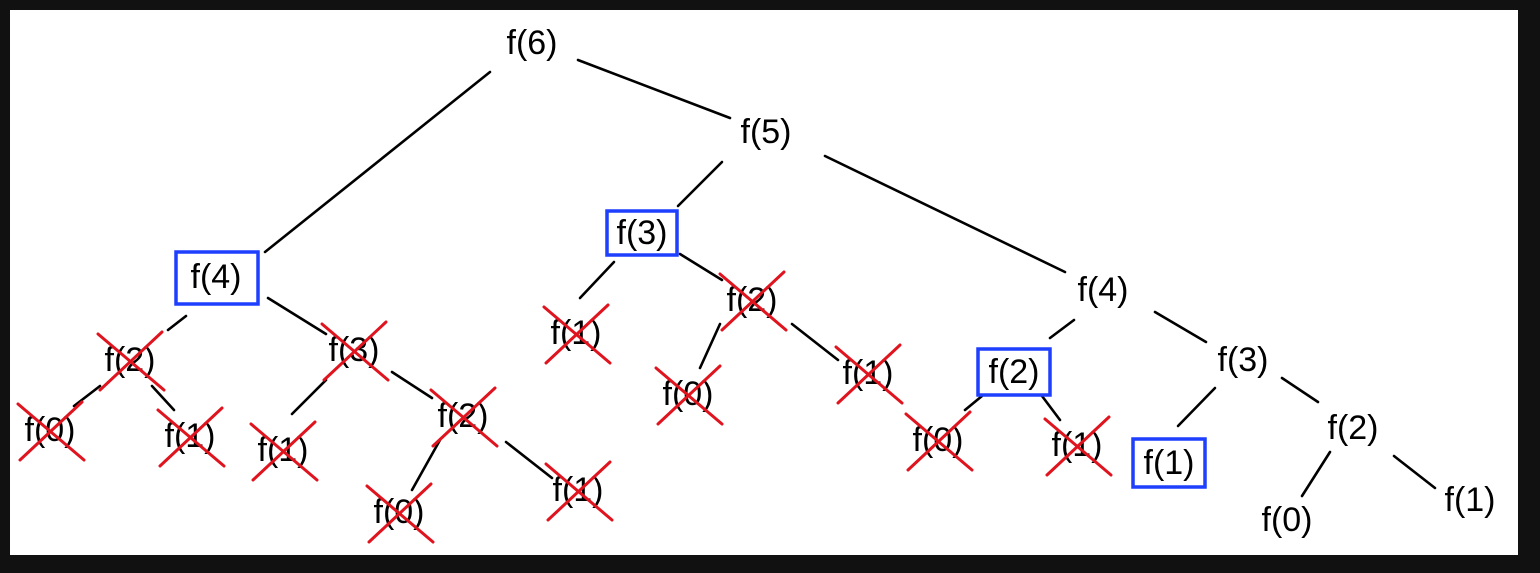 The width and height of the screenshot is (1540, 573). What do you see at coordinates (297, 316) in the screenshot?
I see `edge-n_f4_l-n_f3_b` at bounding box center [297, 316].